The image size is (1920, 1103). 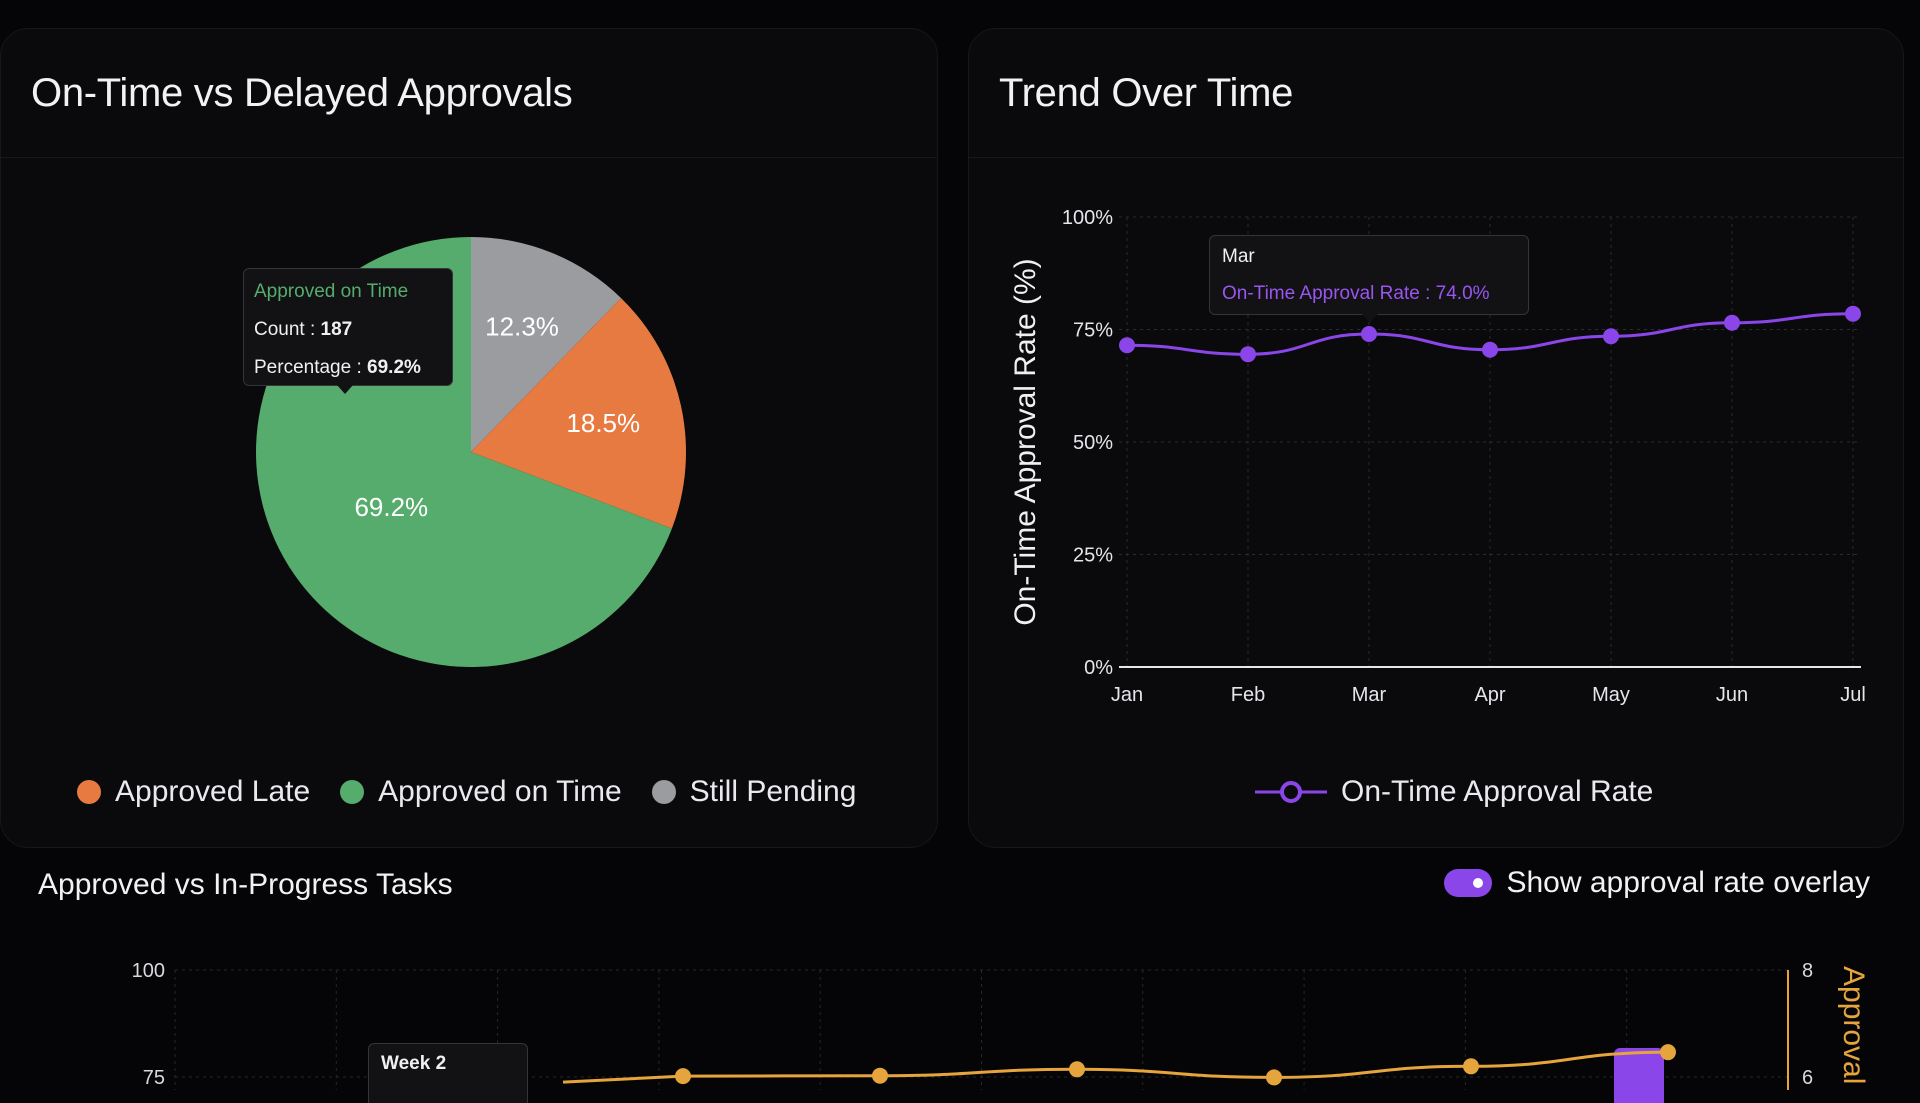 I want to click on pie-tooltip-percentage: Percentage : 69.2%, so click(x=337, y=368).